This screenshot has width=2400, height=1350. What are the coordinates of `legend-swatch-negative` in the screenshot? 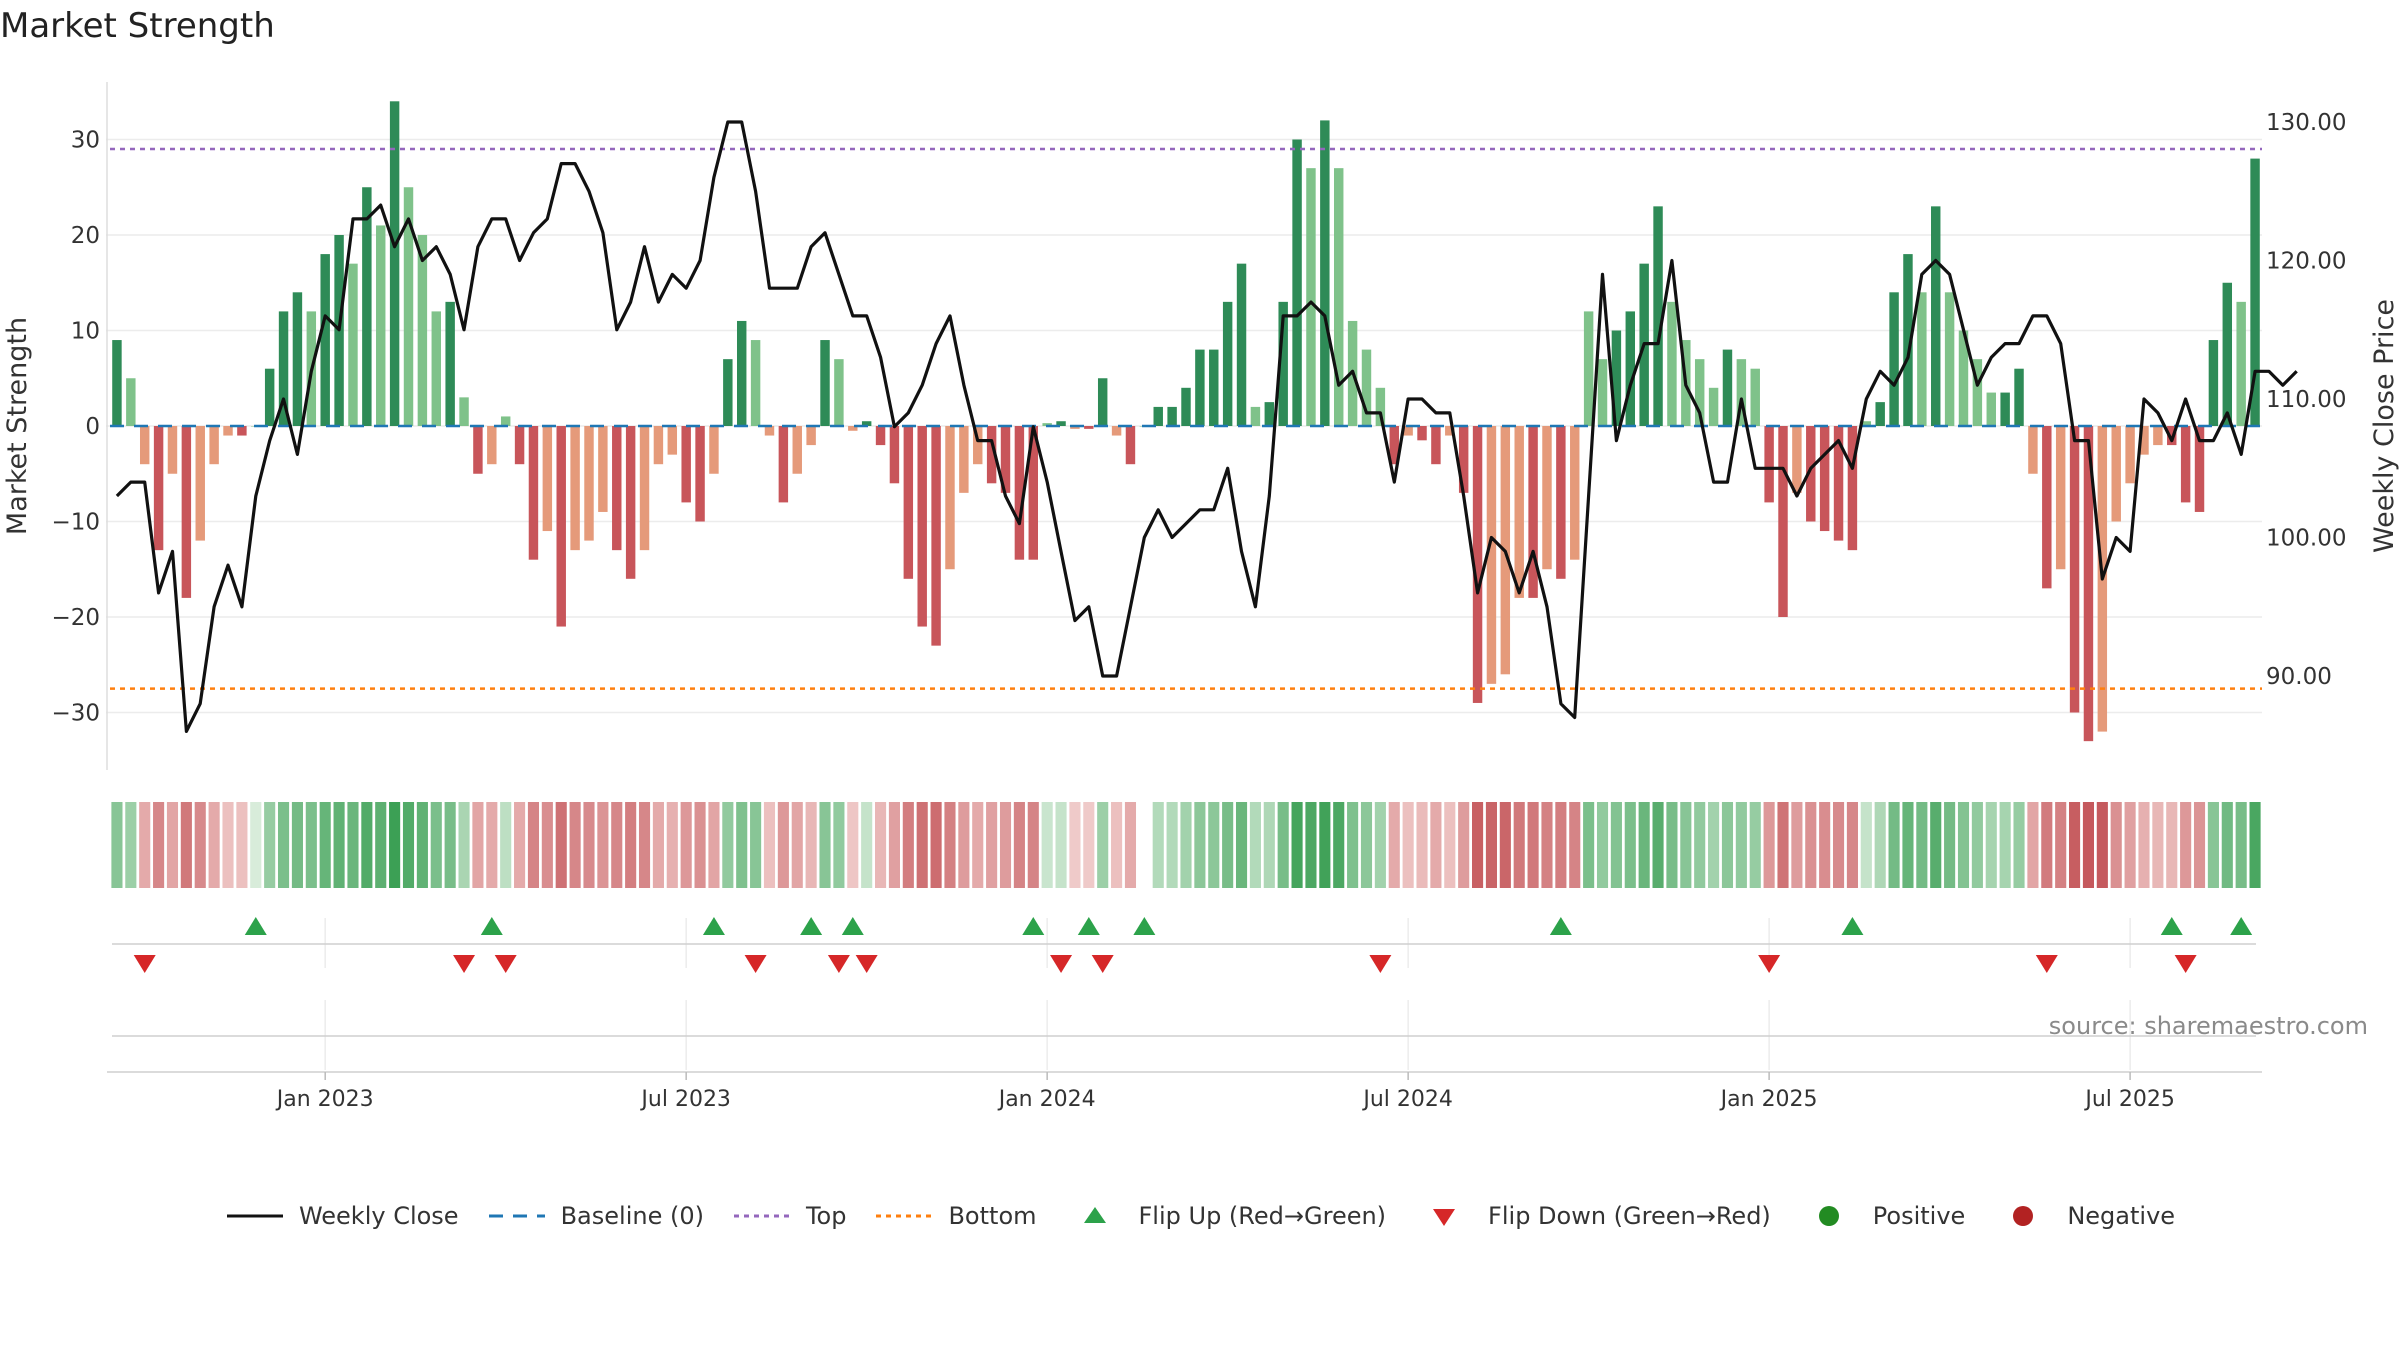 It's located at (2023, 1216).